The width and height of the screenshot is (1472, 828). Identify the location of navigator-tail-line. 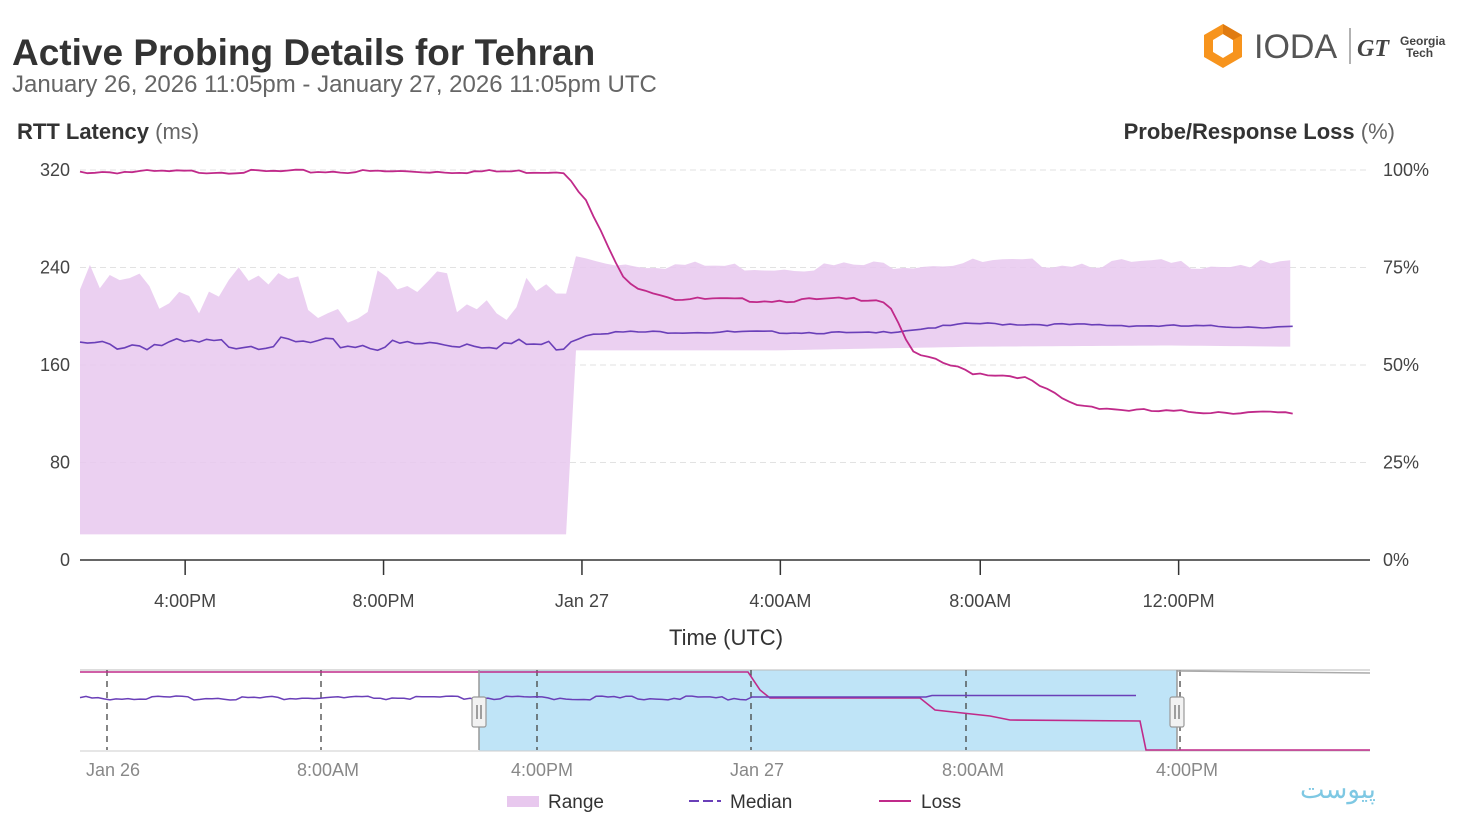
(1273, 672).